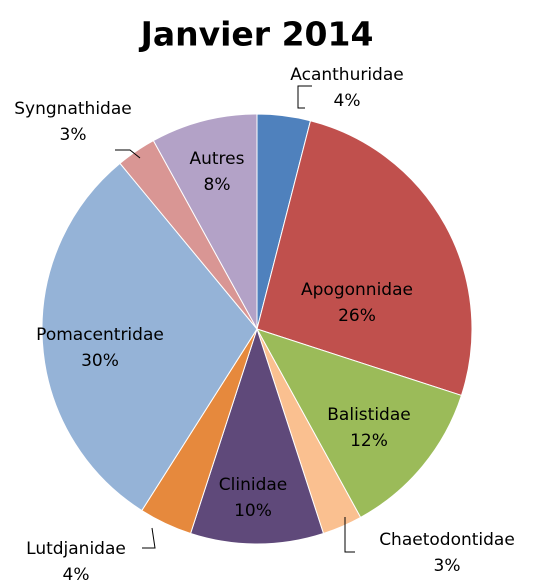  Describe the element at coordinates (357, 316) in the screenshot. I see `slice-value-label: 26%` at that location.